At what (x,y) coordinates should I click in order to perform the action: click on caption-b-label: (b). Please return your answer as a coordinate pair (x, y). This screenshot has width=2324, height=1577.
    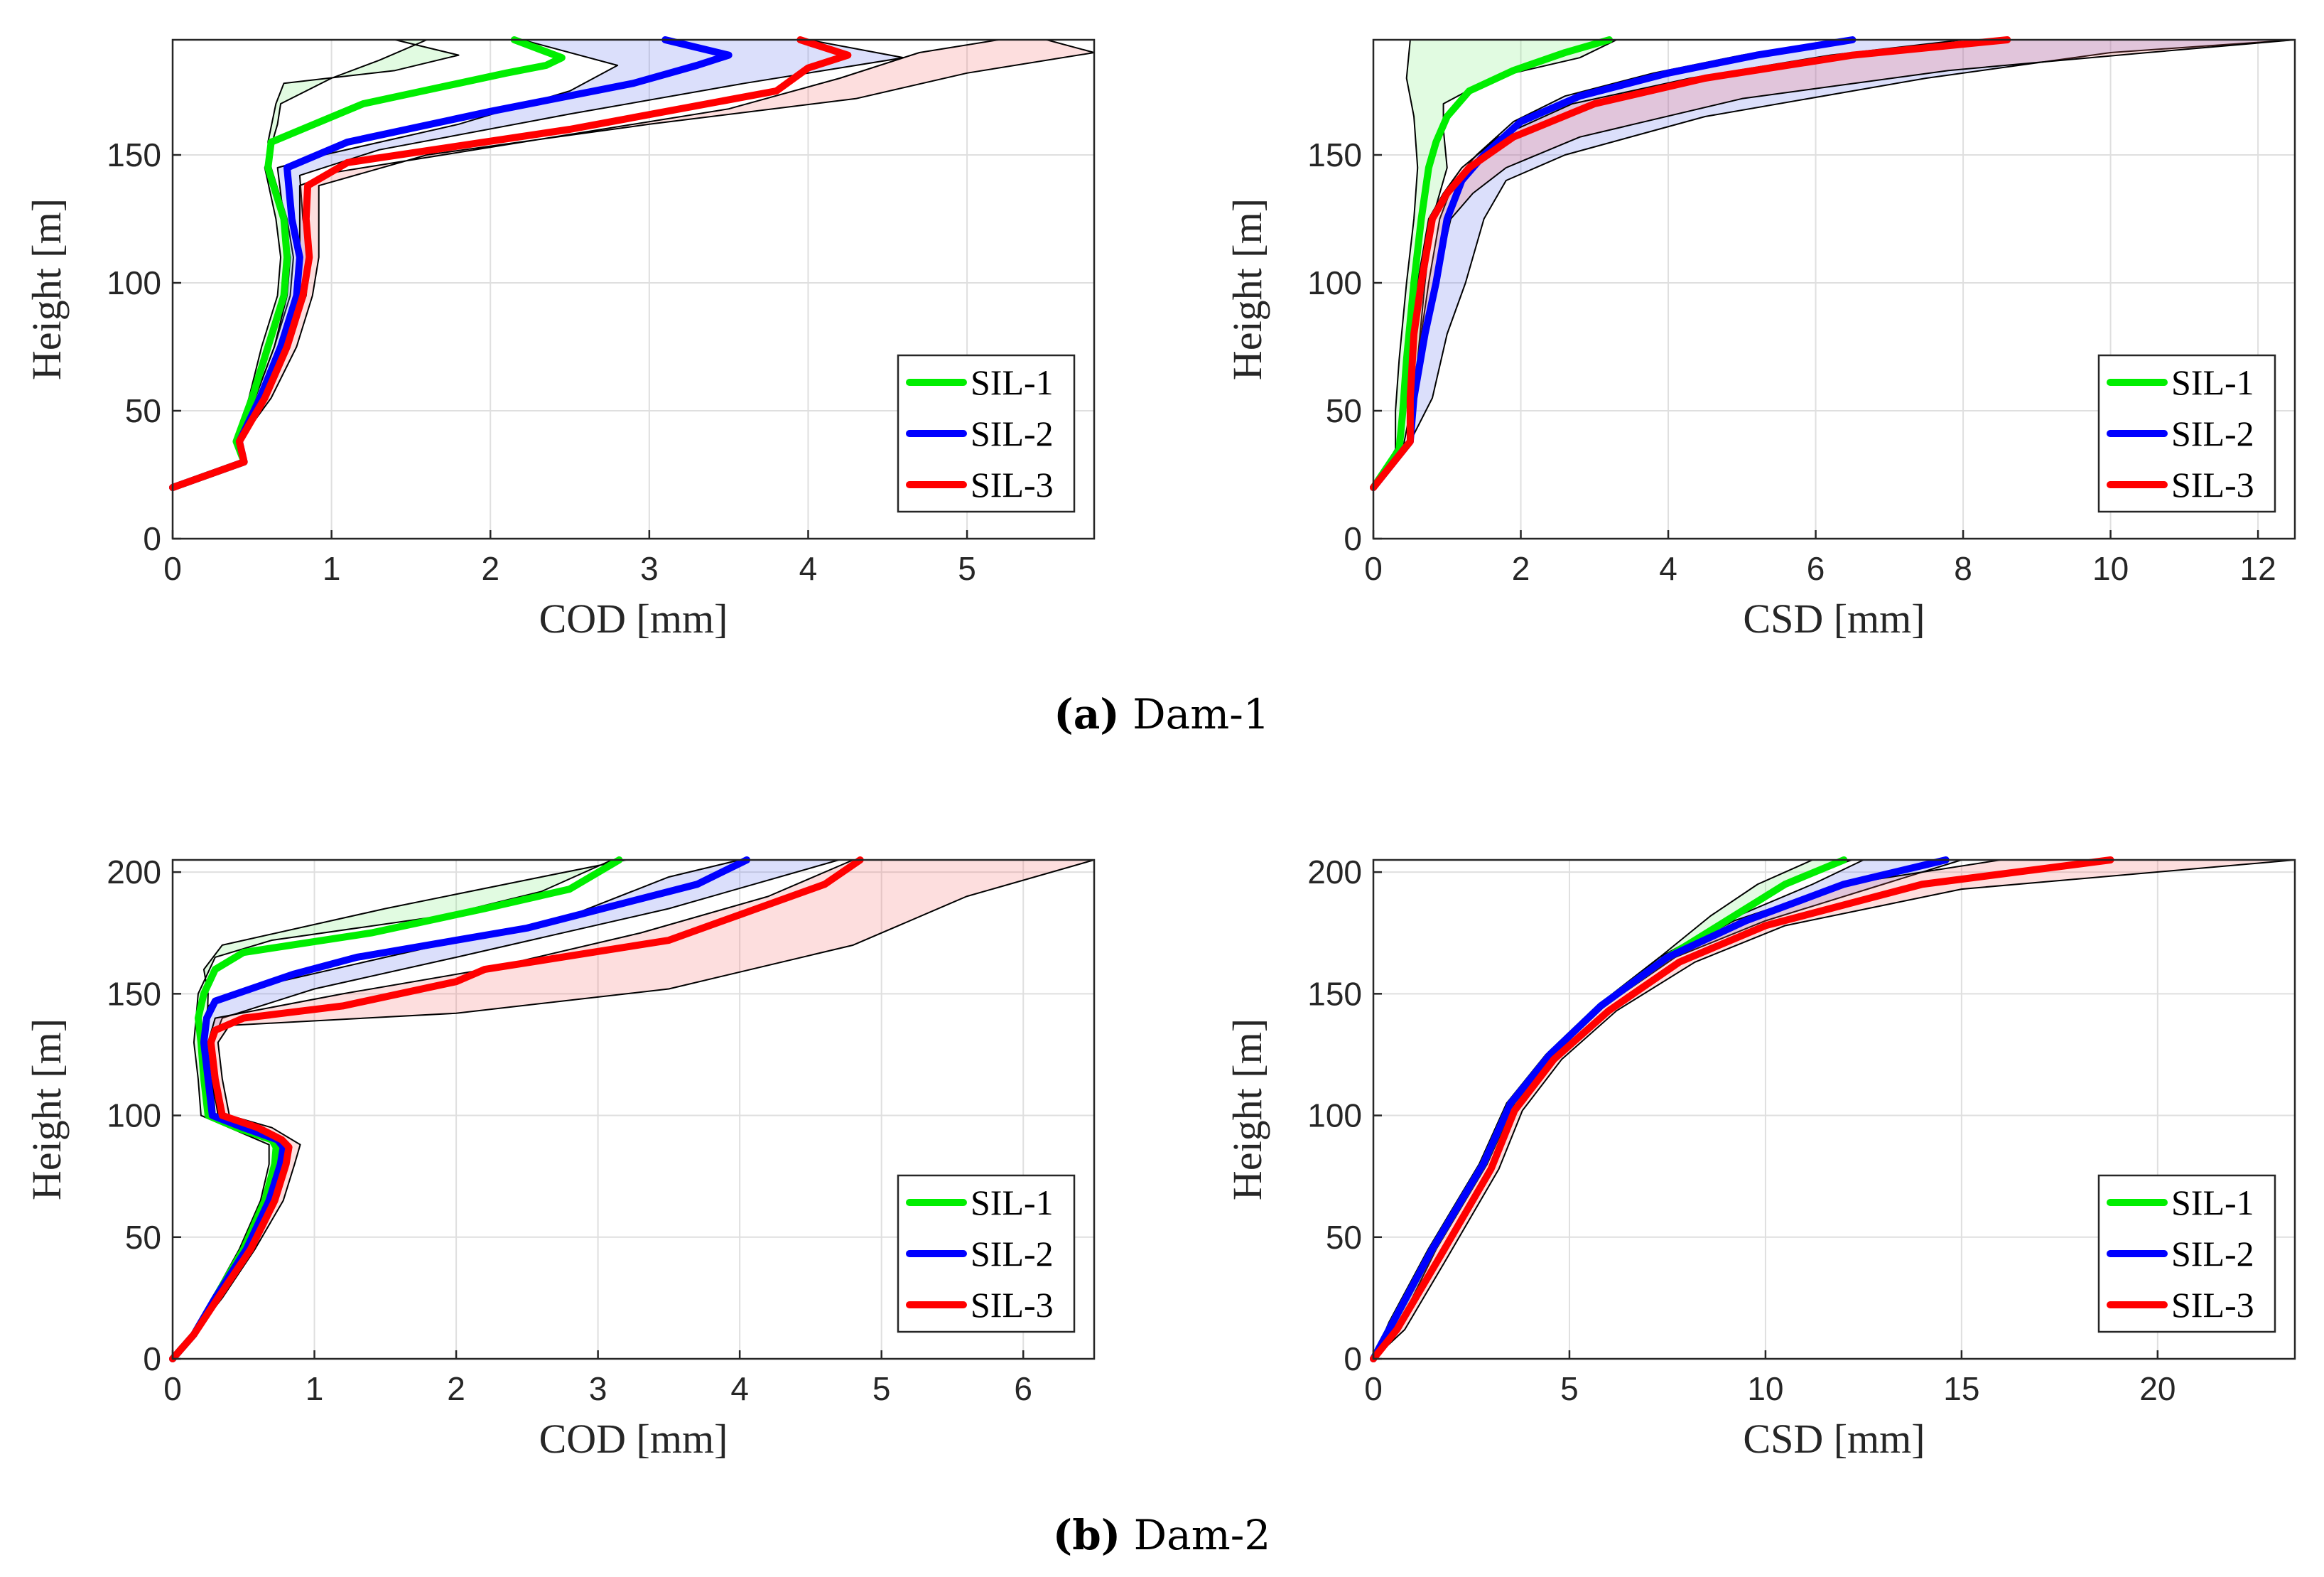
    Looking at the image, I should click on (1086, 1535).